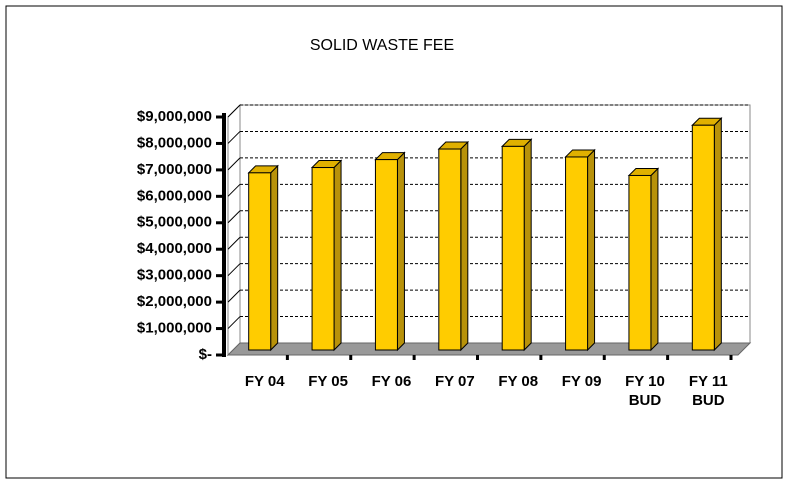  What do you see at coordinates (328, 381) in the screenshot?
I see `x-tick-label: FY 05` at bounding box center [328, 381].